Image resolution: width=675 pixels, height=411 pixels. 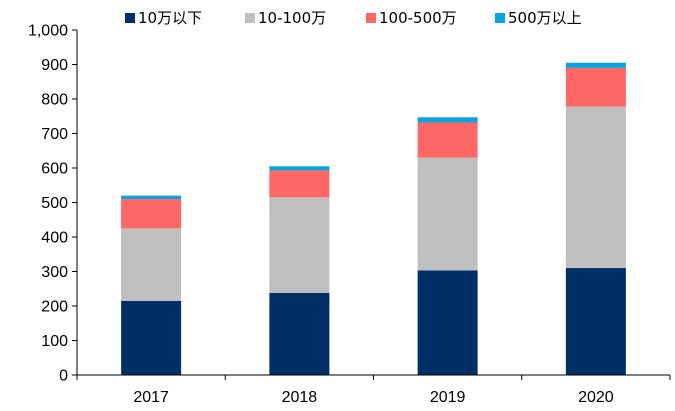 What do you see at coordinates (54, 100) in the screenshot?
I see `y-tick-label: 800` at bounding box center [54, 100].